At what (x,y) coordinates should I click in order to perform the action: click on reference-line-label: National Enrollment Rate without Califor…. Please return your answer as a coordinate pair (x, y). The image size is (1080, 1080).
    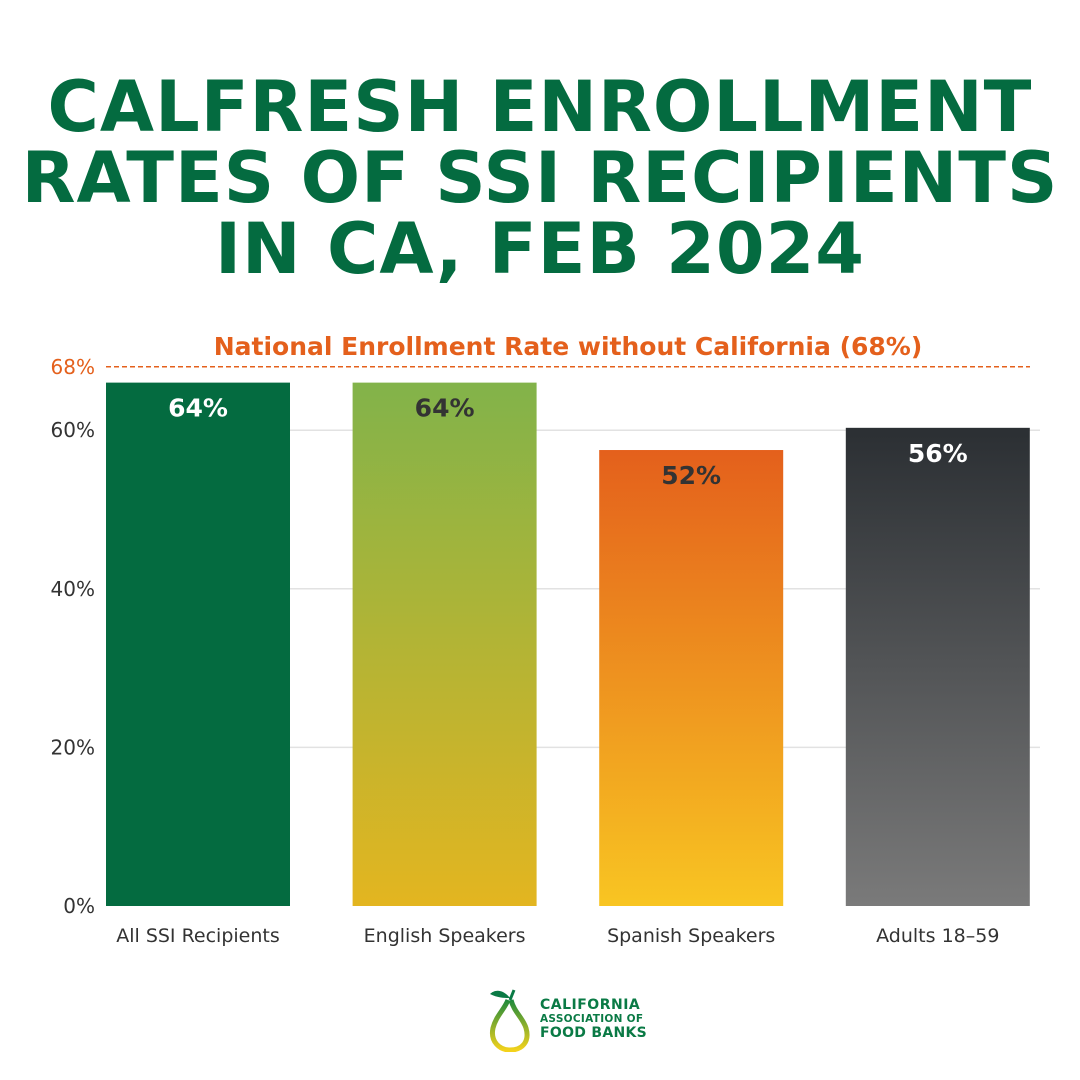
    Looking at the image, I should click on (568, 346).